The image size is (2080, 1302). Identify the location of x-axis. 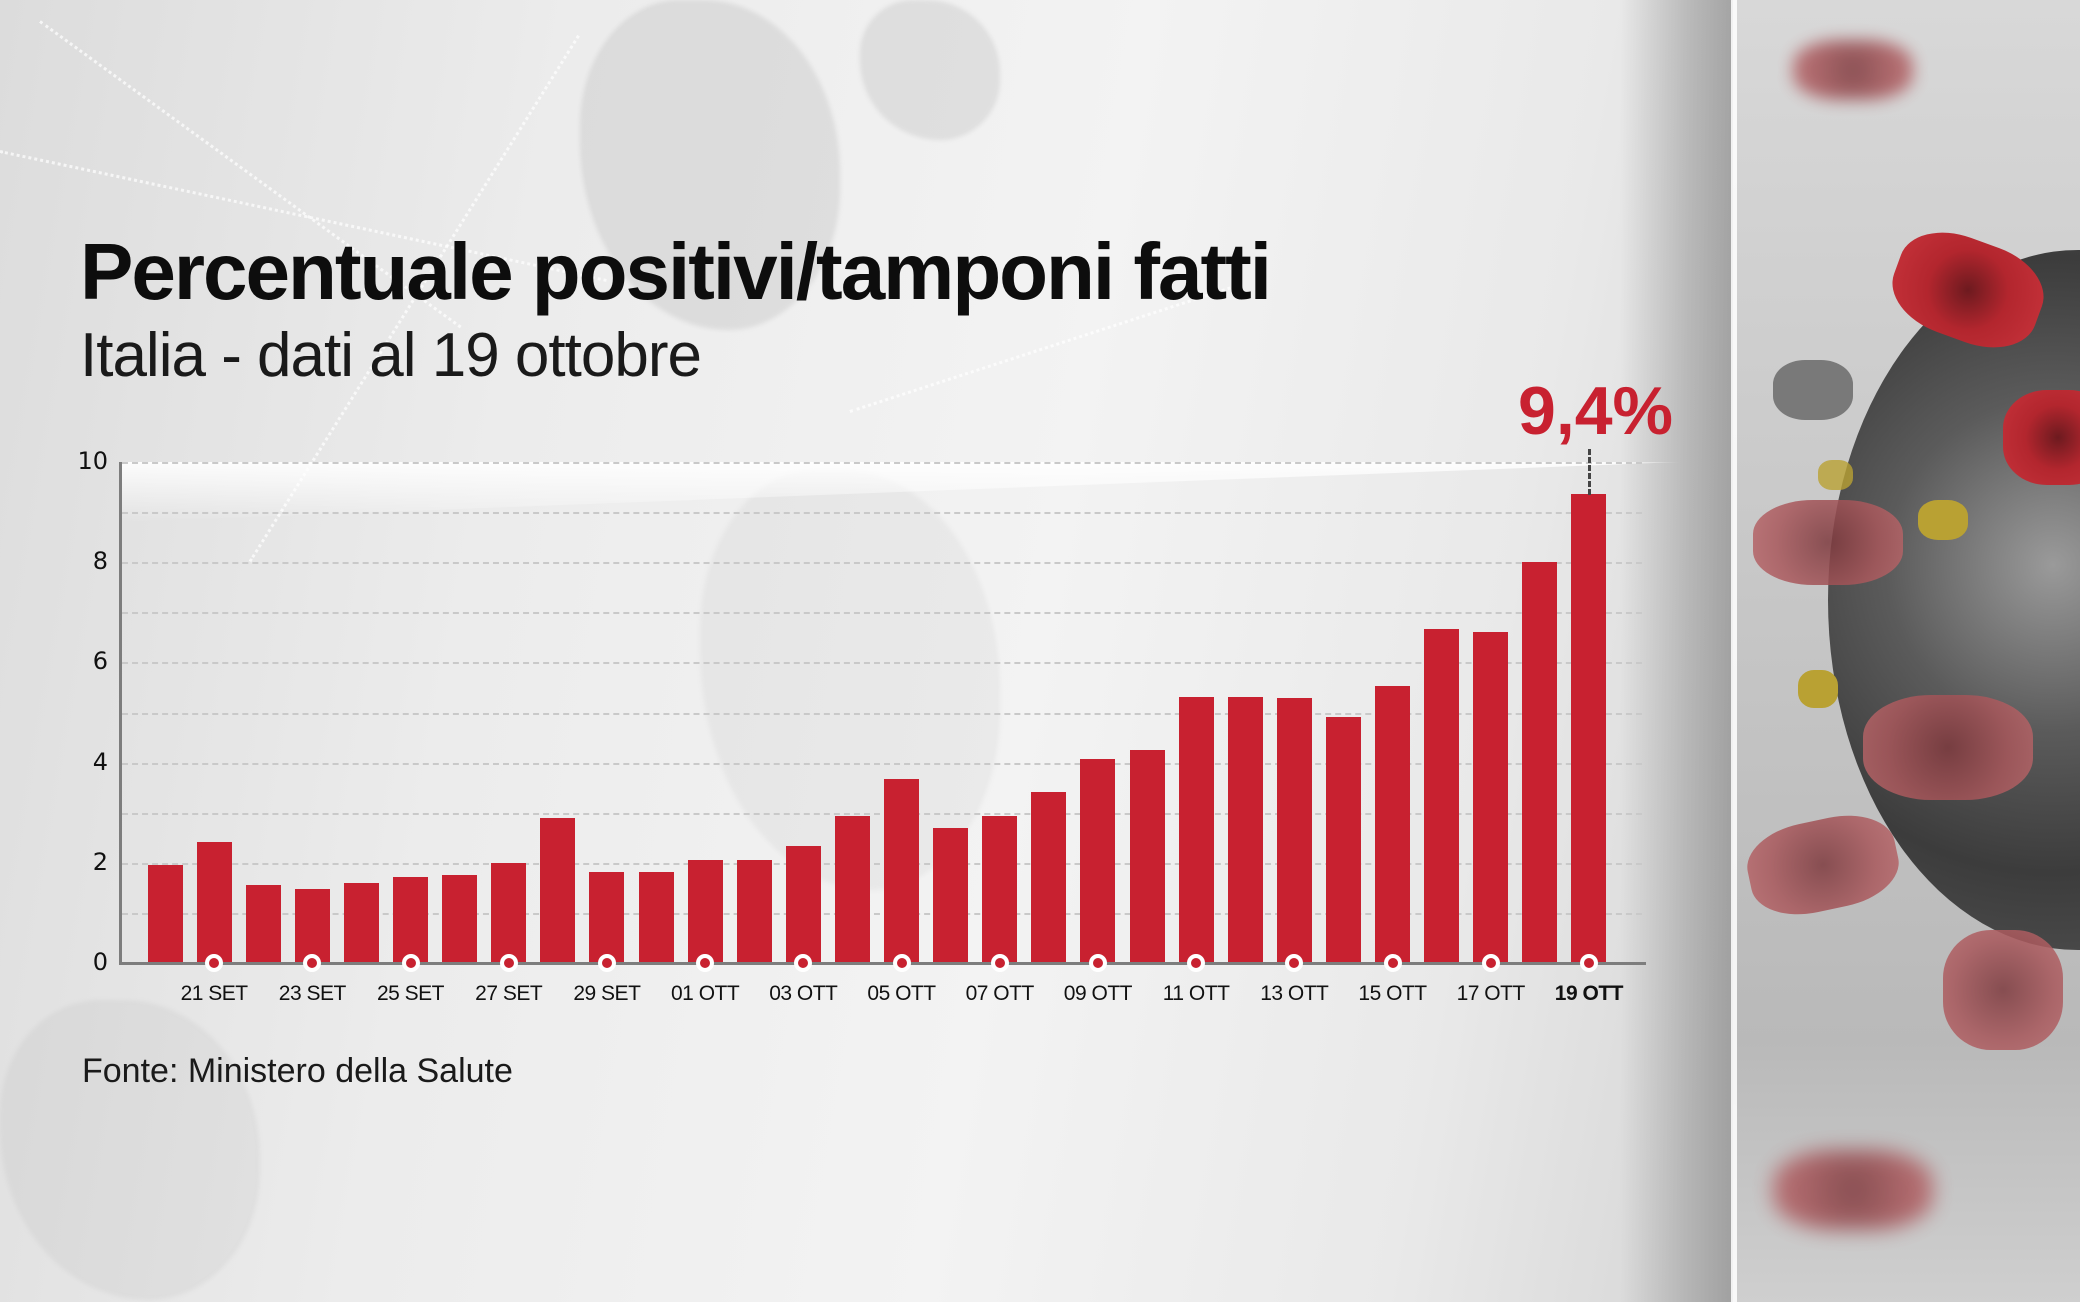
(882, 963).